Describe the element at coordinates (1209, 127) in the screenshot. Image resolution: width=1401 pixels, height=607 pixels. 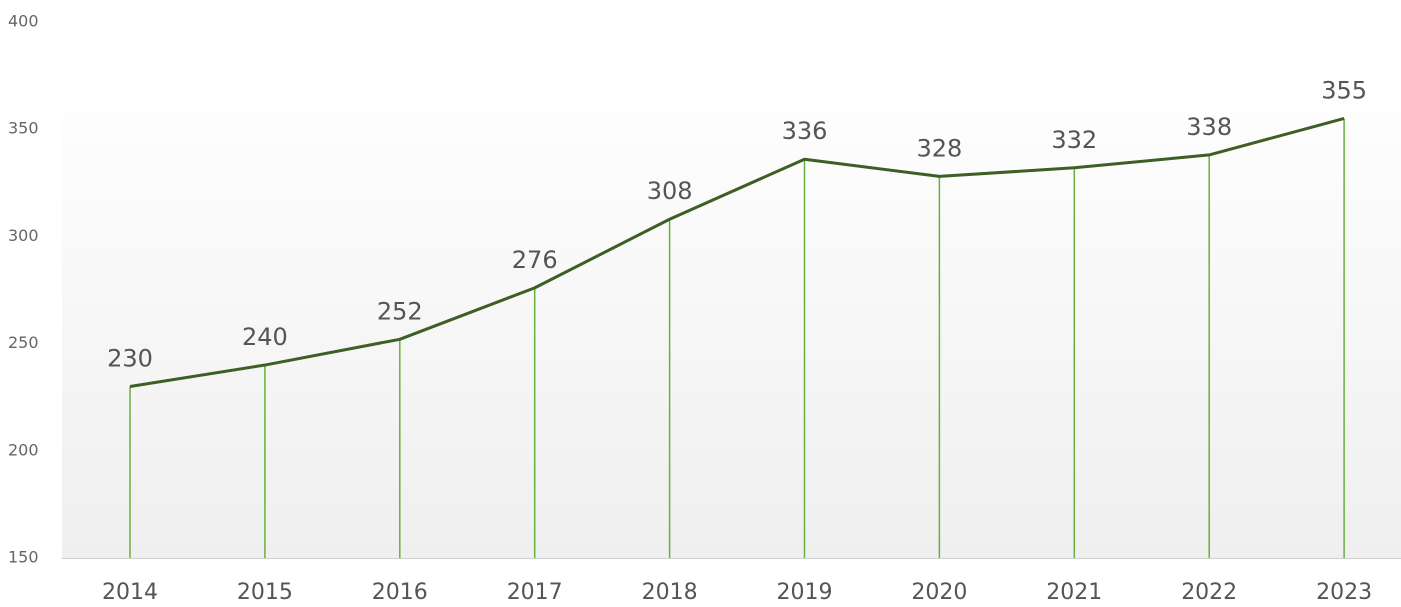
I see `value-label: 338` at that location.